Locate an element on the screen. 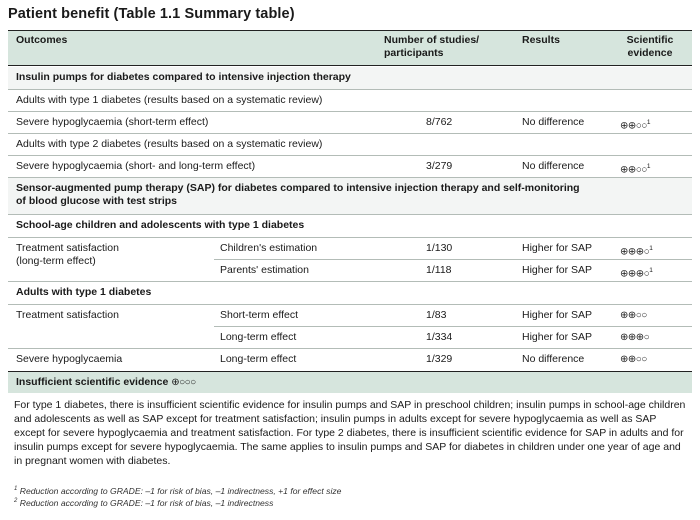  row7-evidence: ⊕⊕○○ is located at coordinates (633, 359).